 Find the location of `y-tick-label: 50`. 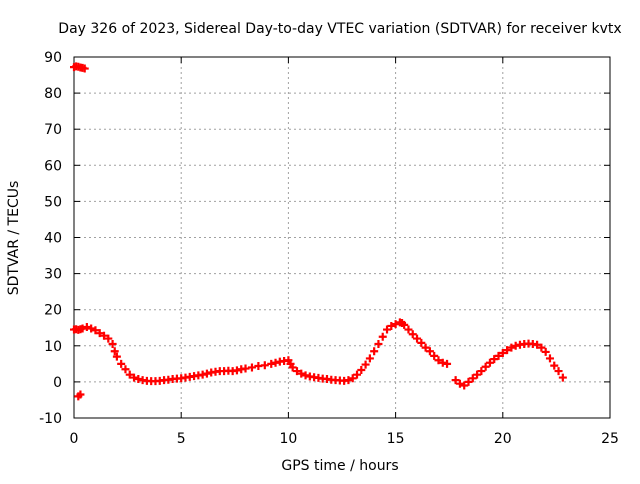

y-tick-label: 50 is located at coordinates (53, 202).